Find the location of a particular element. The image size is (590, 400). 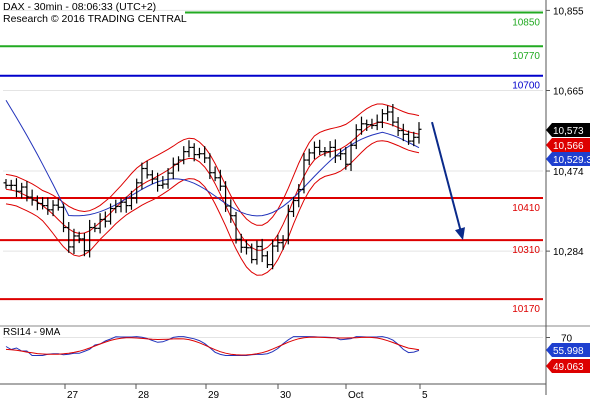

rsi-line is located at coordinates (212, 346).